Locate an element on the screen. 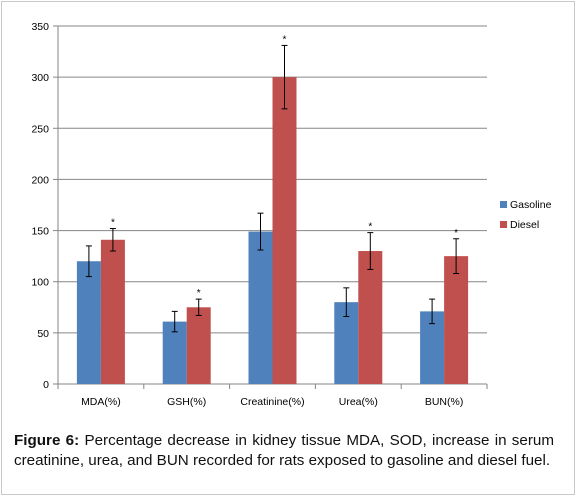 This screenshot has width=578, height=498. x-tick-label: GSH(%) is located at coordinates (186, 402).